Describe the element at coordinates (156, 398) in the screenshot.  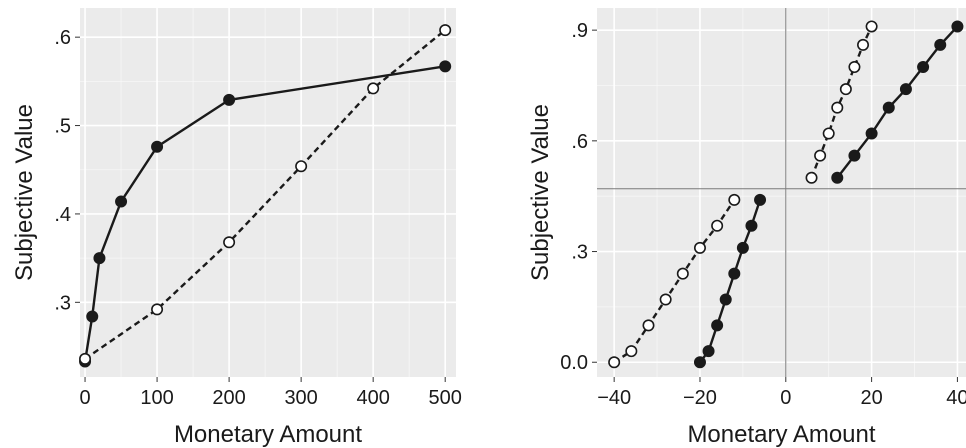
I see `x-tick-label: 100` at that location.